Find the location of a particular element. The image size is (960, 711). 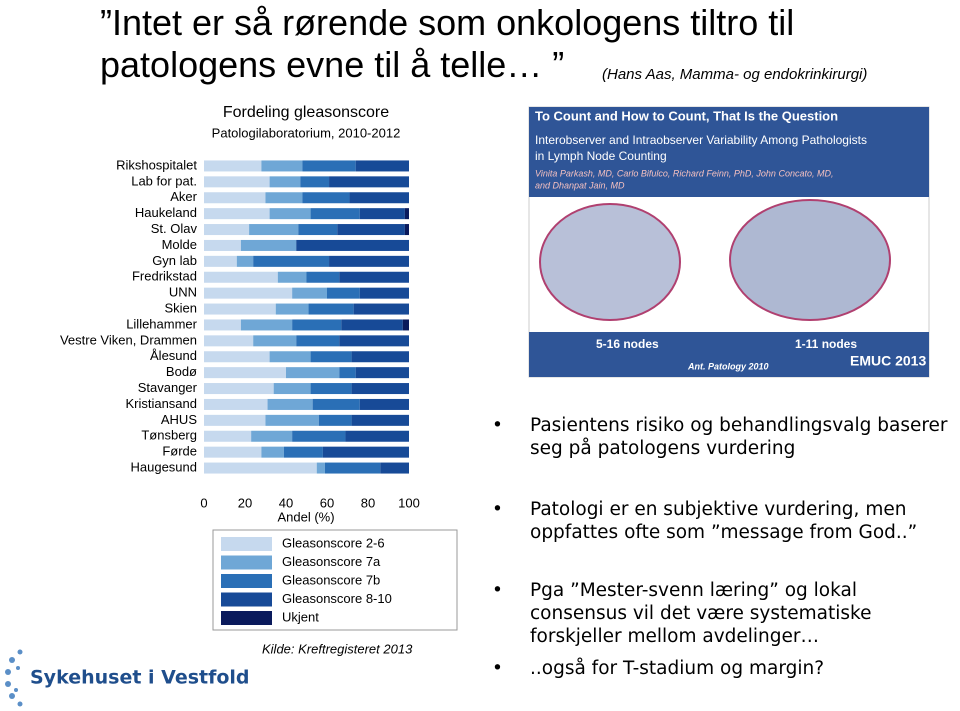

y-tick-label: Bodø is located at coordinates (181, 371).